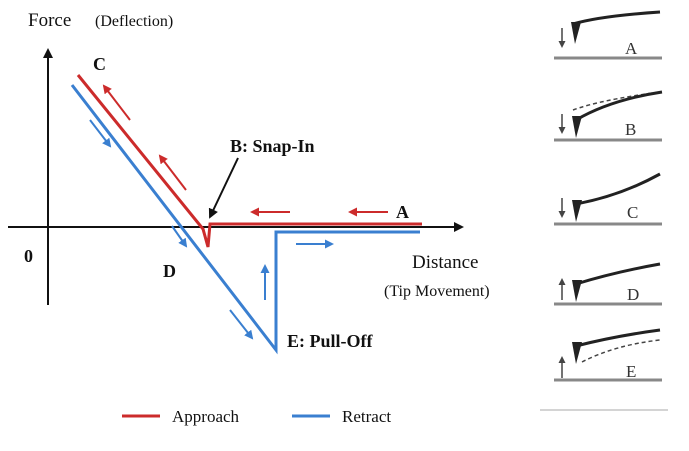 The width and height of the screenshot is (689, 451). I want to click on panel-d-tip, so click(577, 291).